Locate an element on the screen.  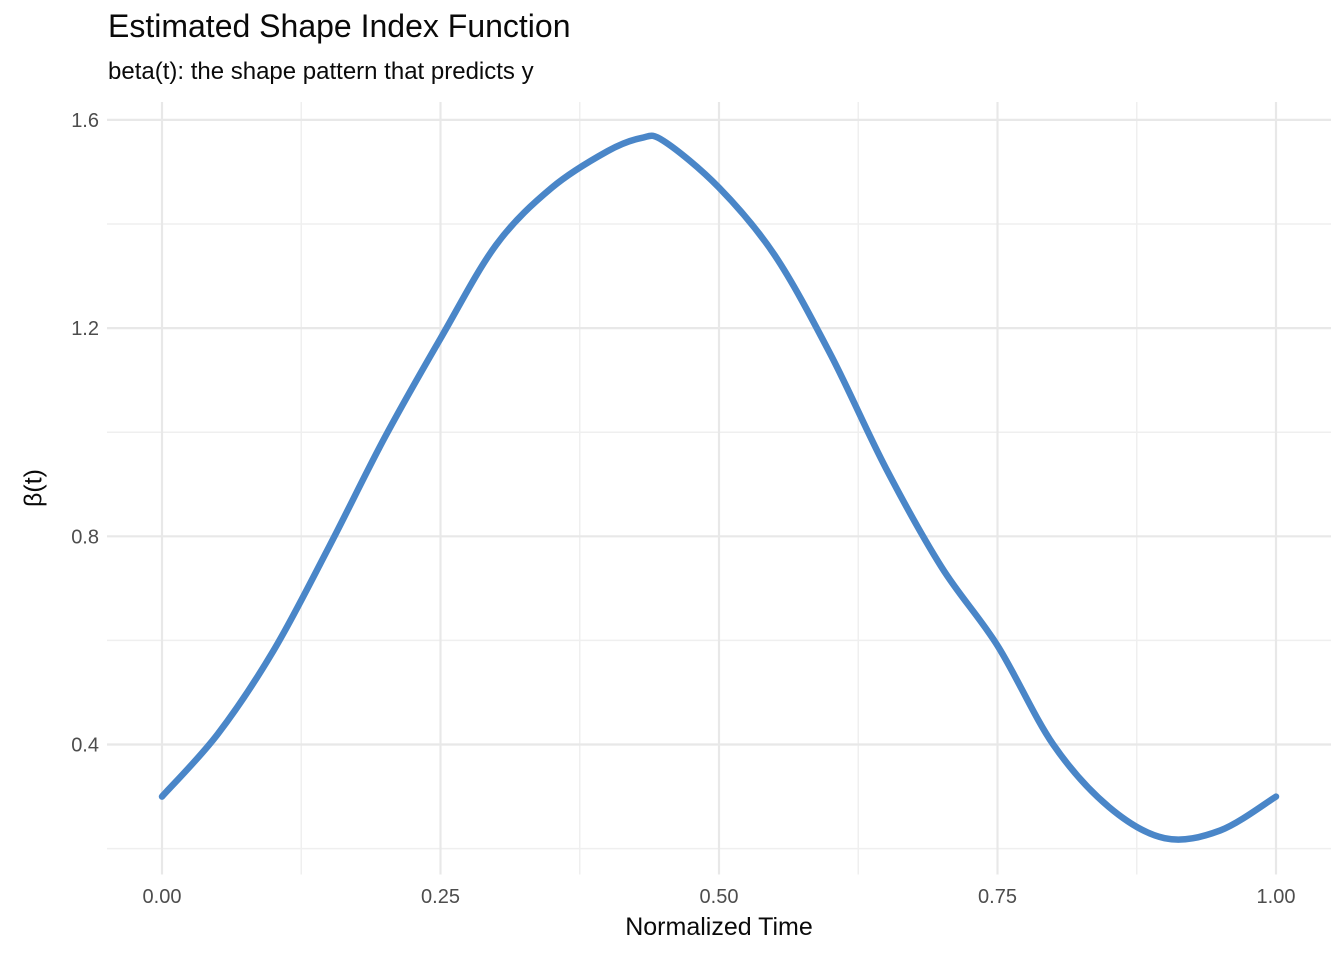
y-tick-label: 1.2 is located at coordinates (85, 329).